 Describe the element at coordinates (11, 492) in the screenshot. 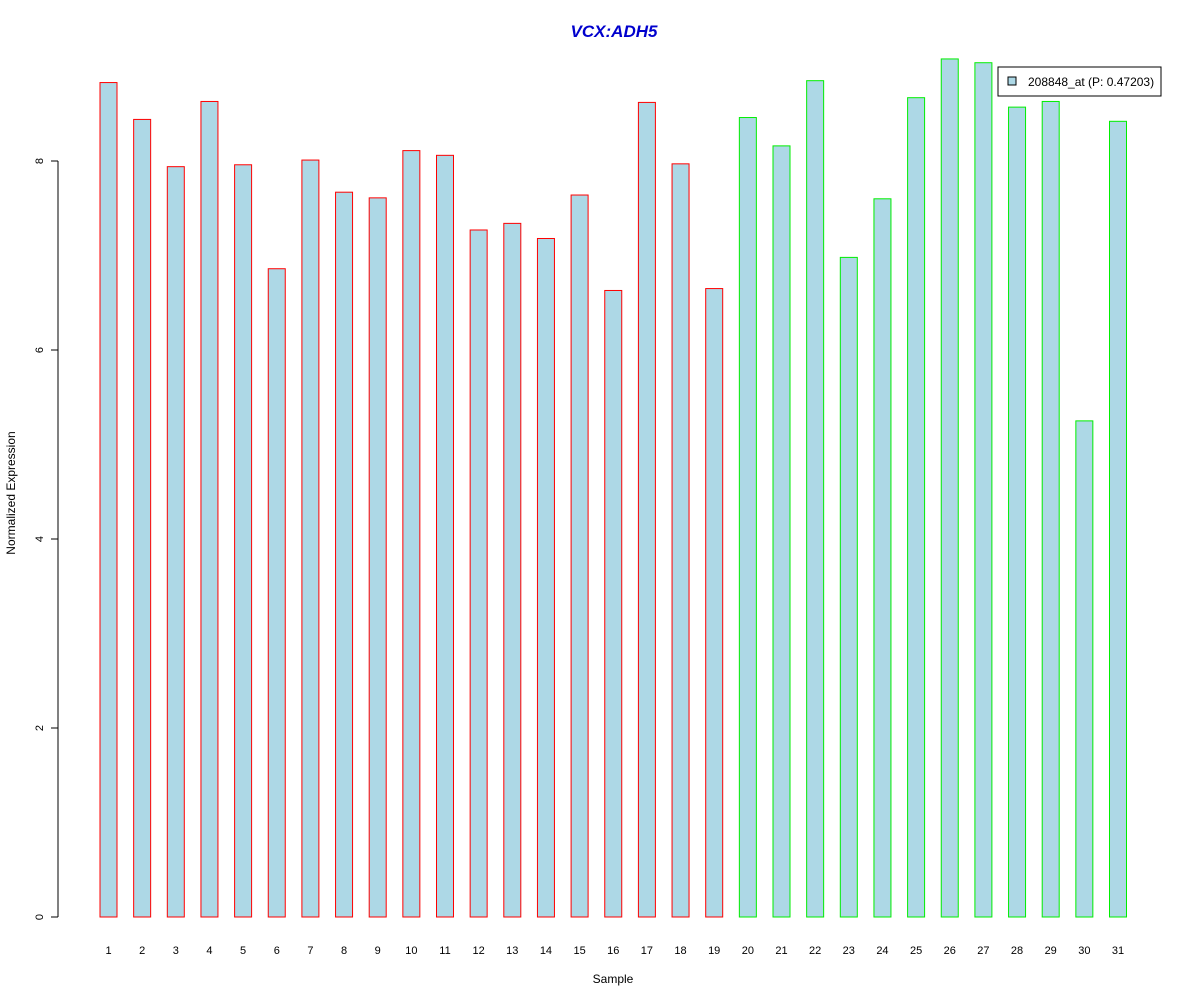

I see `y-axis-label: Normalized Expression` at that location.